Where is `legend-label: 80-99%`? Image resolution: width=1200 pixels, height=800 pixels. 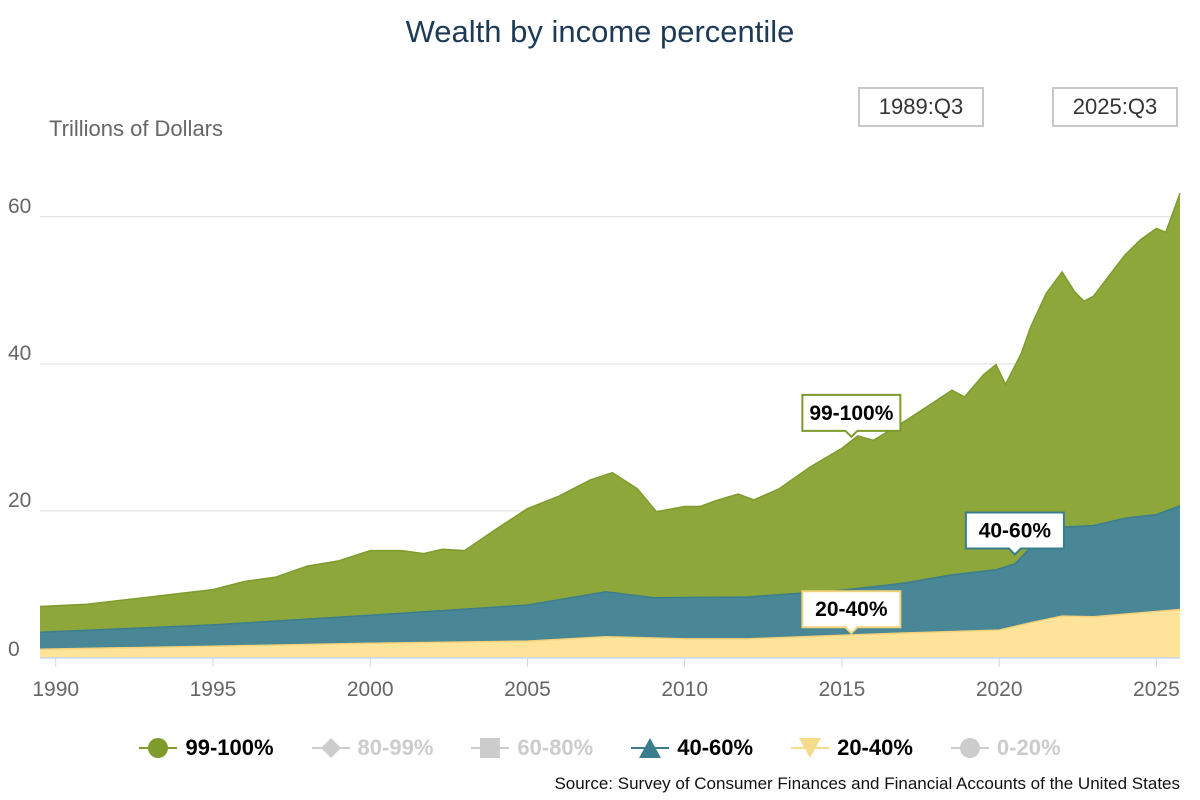 legend-label: 80-99% is located at coordinates (395, 747).